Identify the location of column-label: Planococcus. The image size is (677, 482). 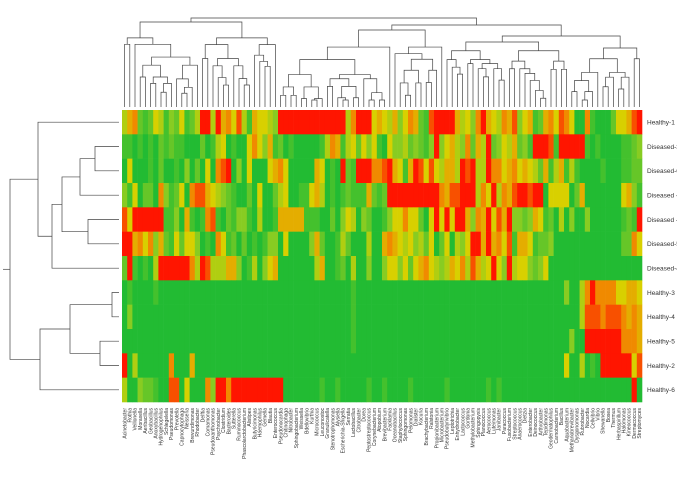
(484, 422).